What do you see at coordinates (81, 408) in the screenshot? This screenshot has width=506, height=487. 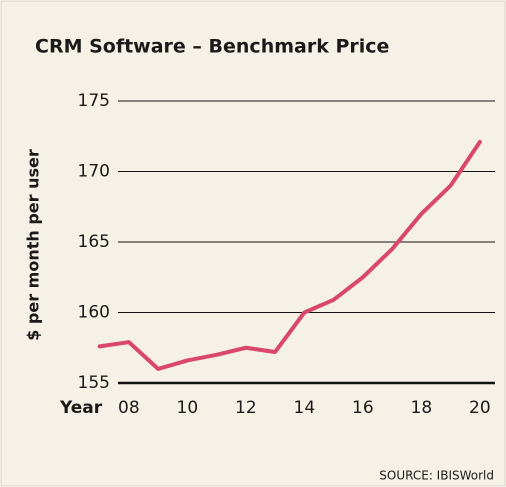 I see `x-axis-label: Year` at bounding box center [81, 408].